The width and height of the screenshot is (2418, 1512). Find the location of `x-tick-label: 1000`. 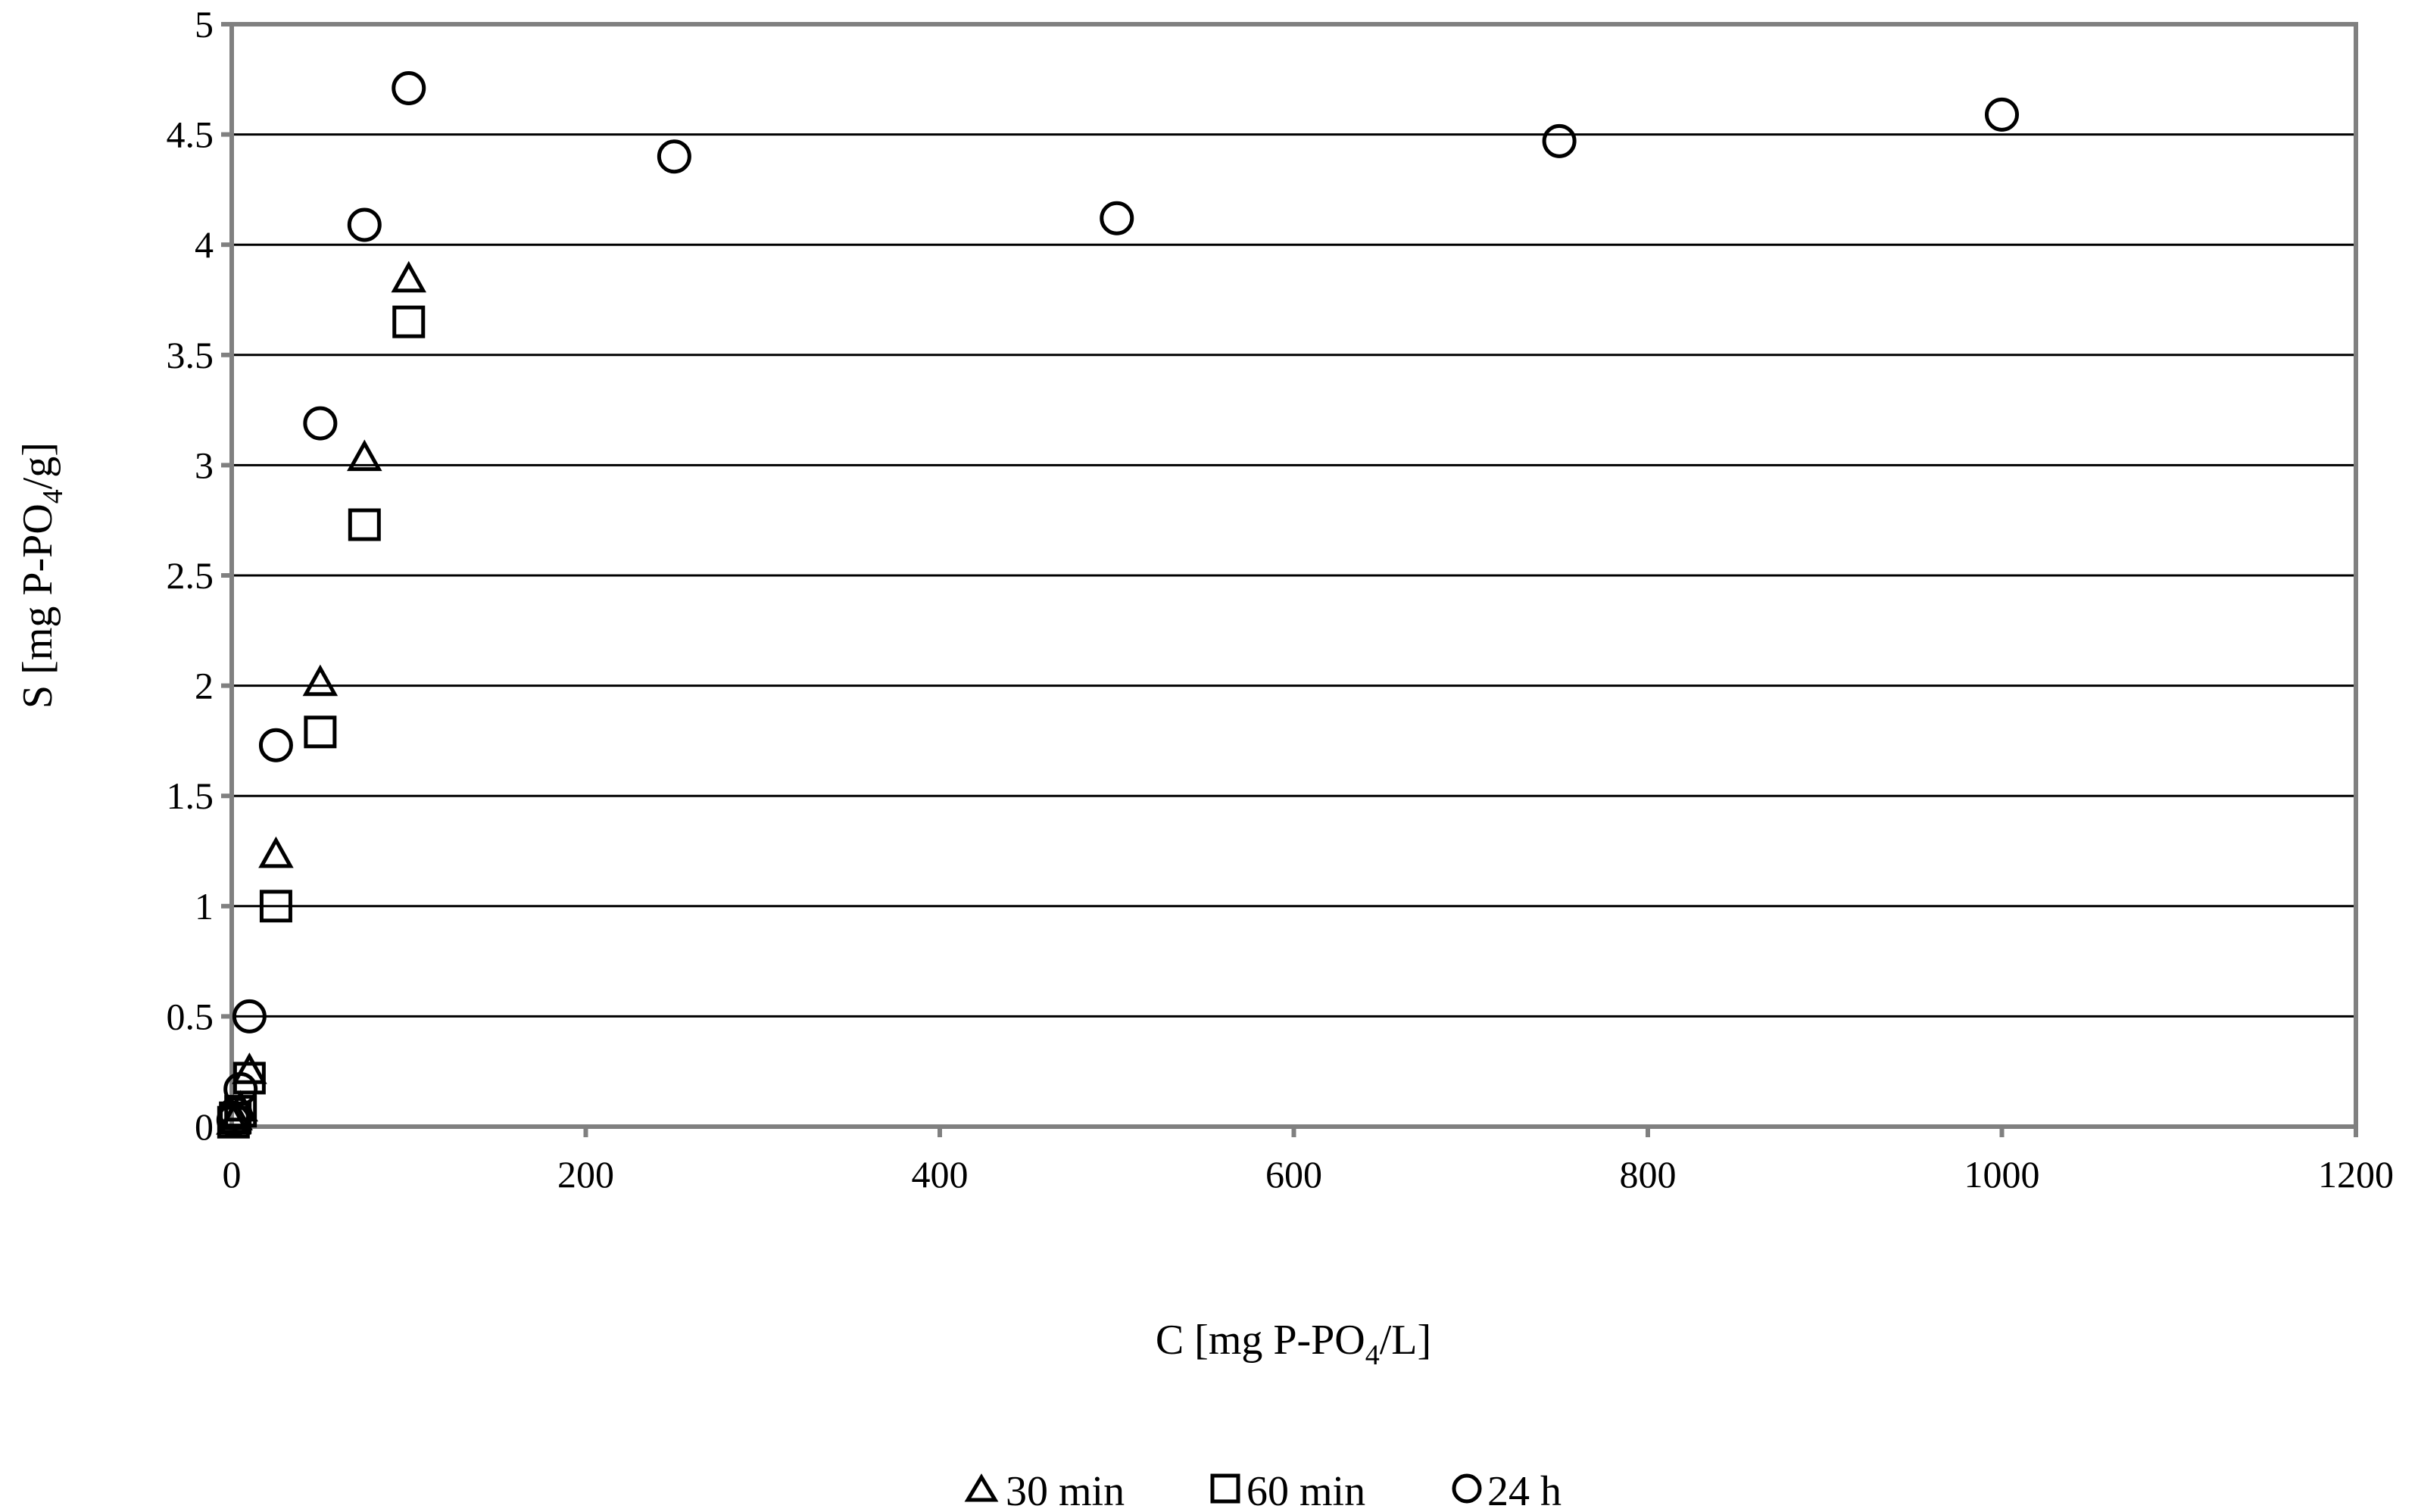

x-tick-label: 1000 is located at coordinates (2002, 1174).